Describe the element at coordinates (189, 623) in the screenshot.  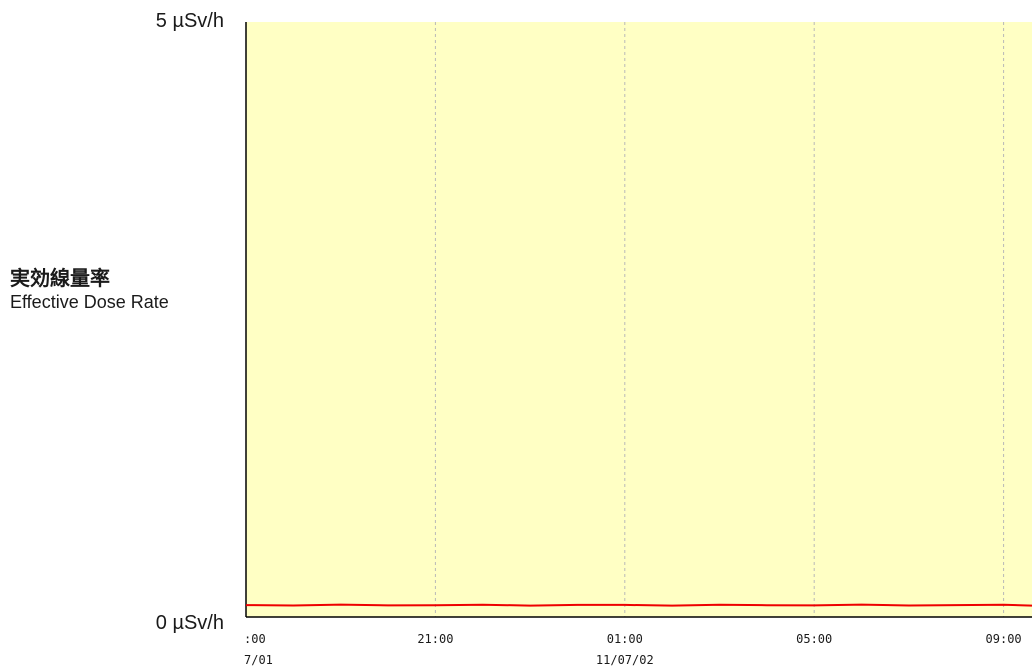
I see `y-tick-min: 0 µSv/h` at that location.